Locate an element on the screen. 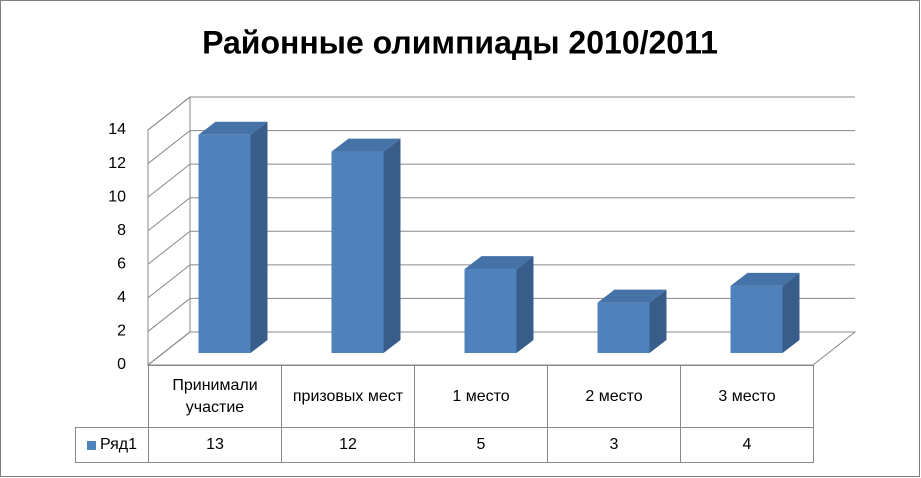  legend-cell: Ряд1 is located at coordinates (112, 445).